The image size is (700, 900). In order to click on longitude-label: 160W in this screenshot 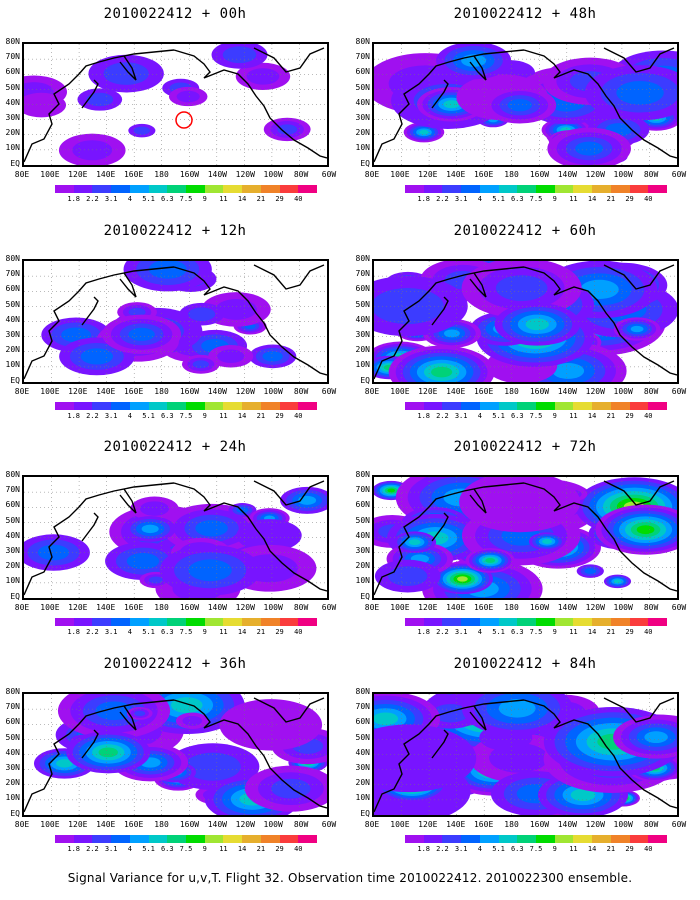, I will do `click(189, 391)`.